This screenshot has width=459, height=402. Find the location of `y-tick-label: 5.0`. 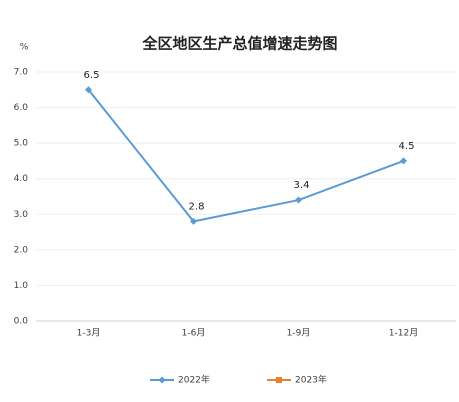

y-tick-label: 5.0 is located at coordinates (21, 144).